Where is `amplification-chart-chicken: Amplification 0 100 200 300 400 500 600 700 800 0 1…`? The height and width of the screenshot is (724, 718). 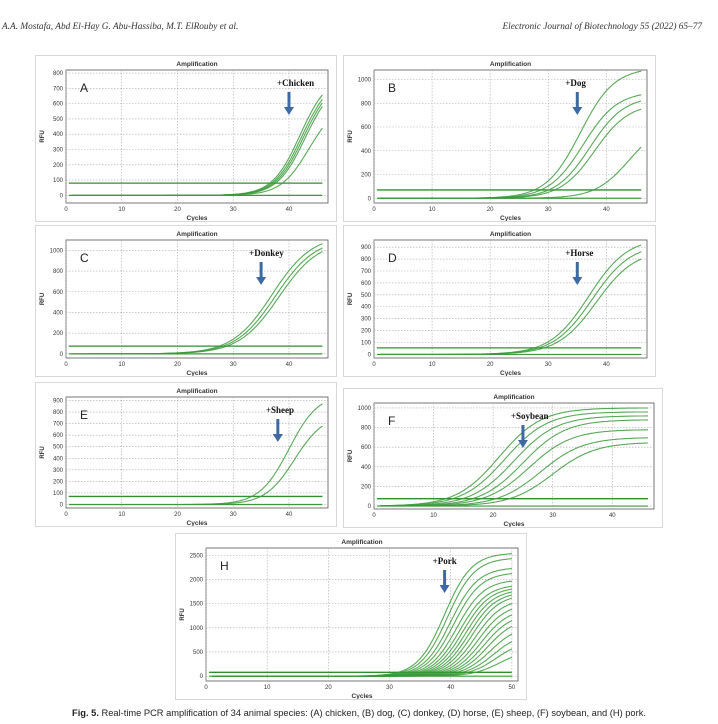 amplification-chart-chicken: Amplification 0 100 200 300 400 500 600 700 800 0 1… is located at coordinates (184, 141).